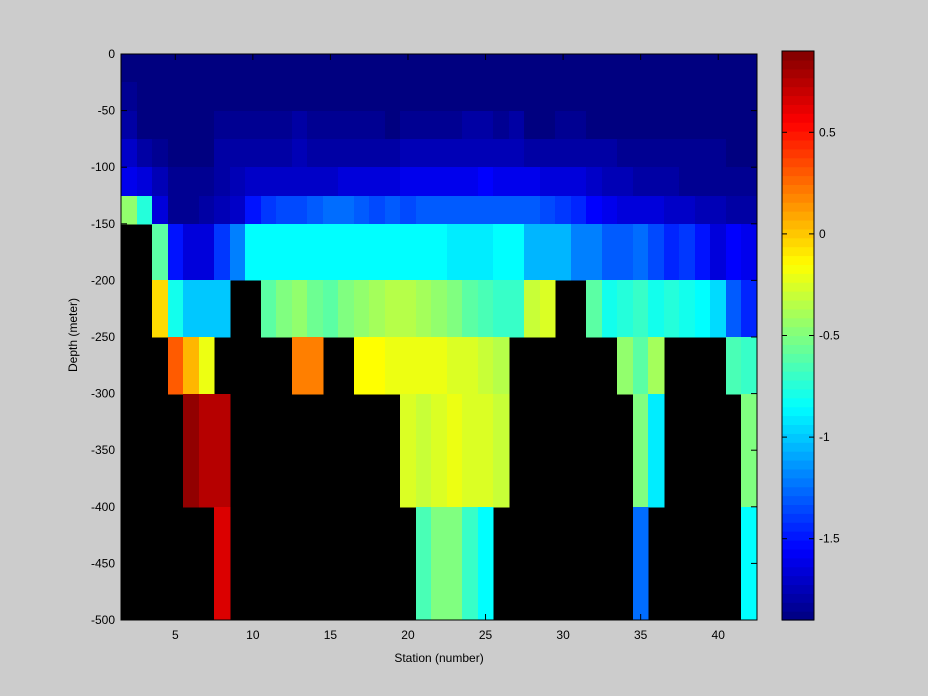 Image resolution: width=928 pixels, height=696 pixels. I want to click on x-tick-label: 15, so click(331, 635).